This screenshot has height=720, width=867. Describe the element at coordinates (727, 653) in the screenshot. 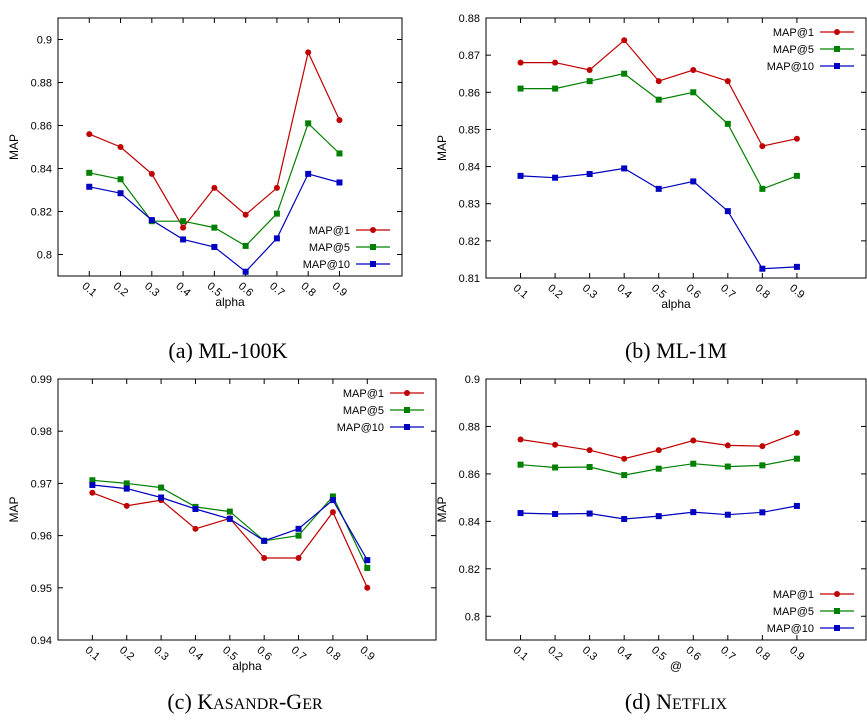

I see `x-tick-label: 0.7` at that location.